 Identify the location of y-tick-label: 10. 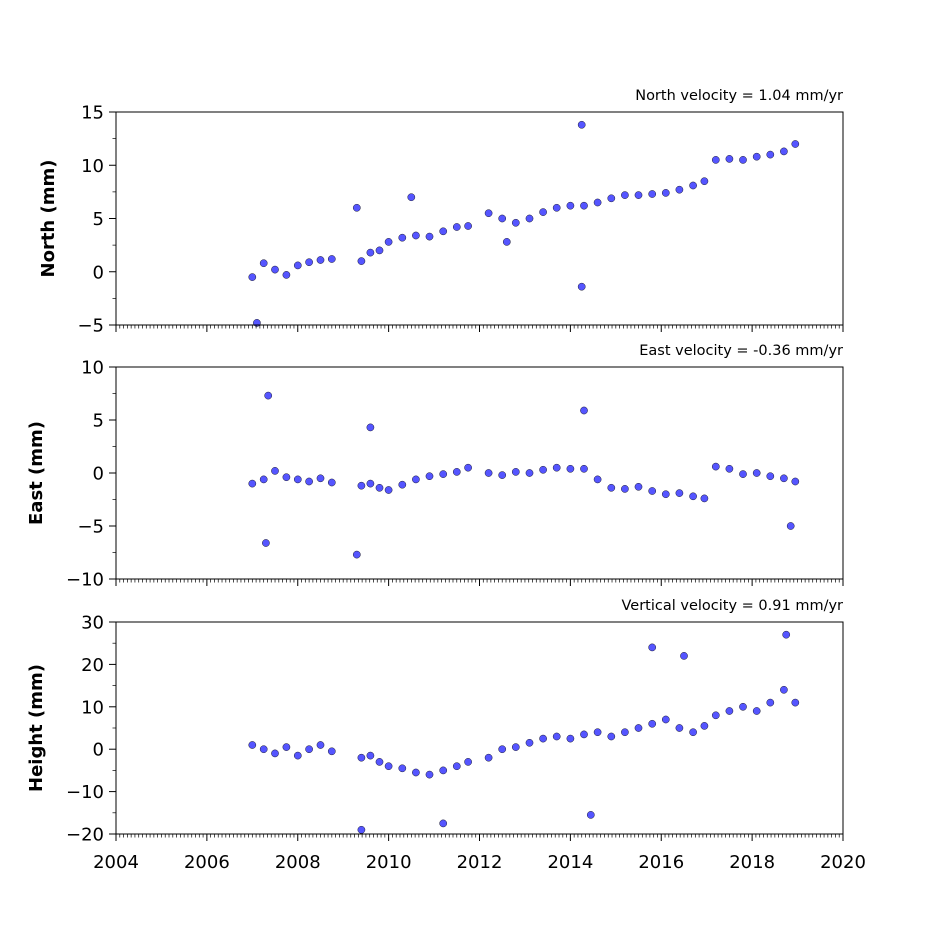
(92, 368).